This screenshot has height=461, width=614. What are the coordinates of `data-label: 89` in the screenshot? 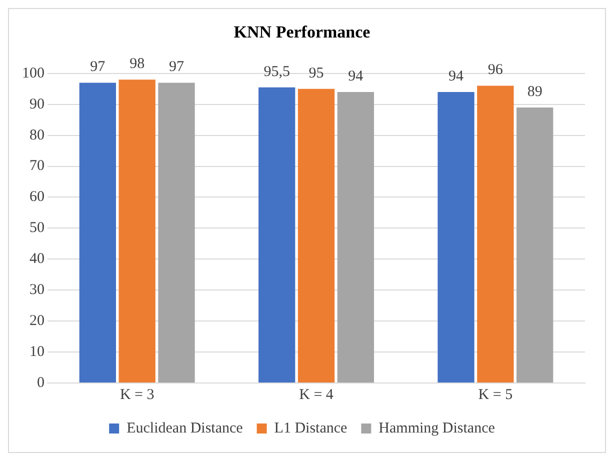 It's located at (534, 92).